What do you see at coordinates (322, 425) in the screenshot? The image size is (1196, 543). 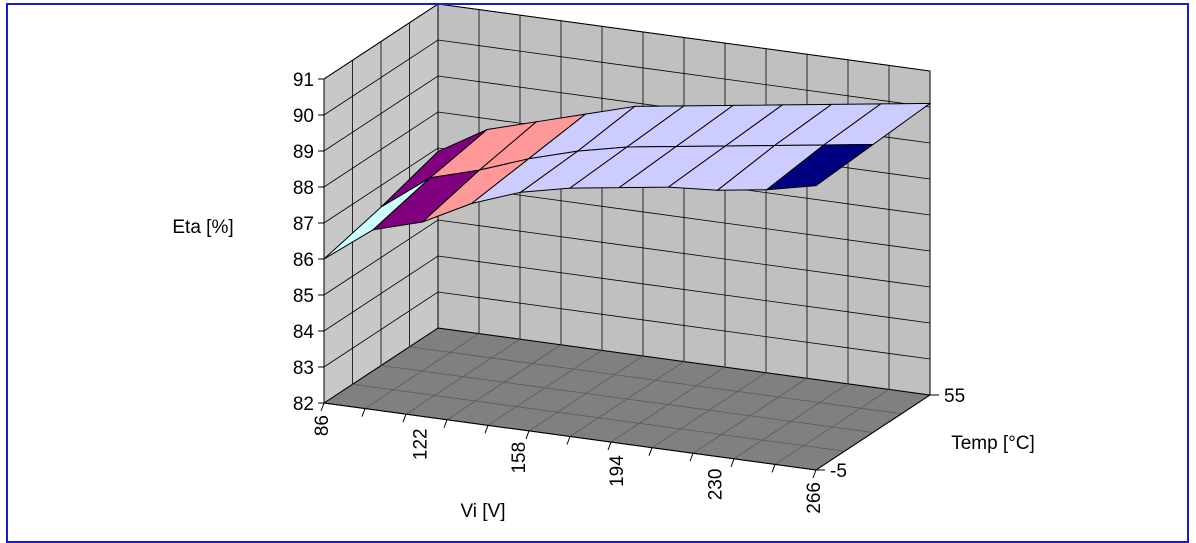 I see `x-tick-label: 86` at bounding box center [322, 425].